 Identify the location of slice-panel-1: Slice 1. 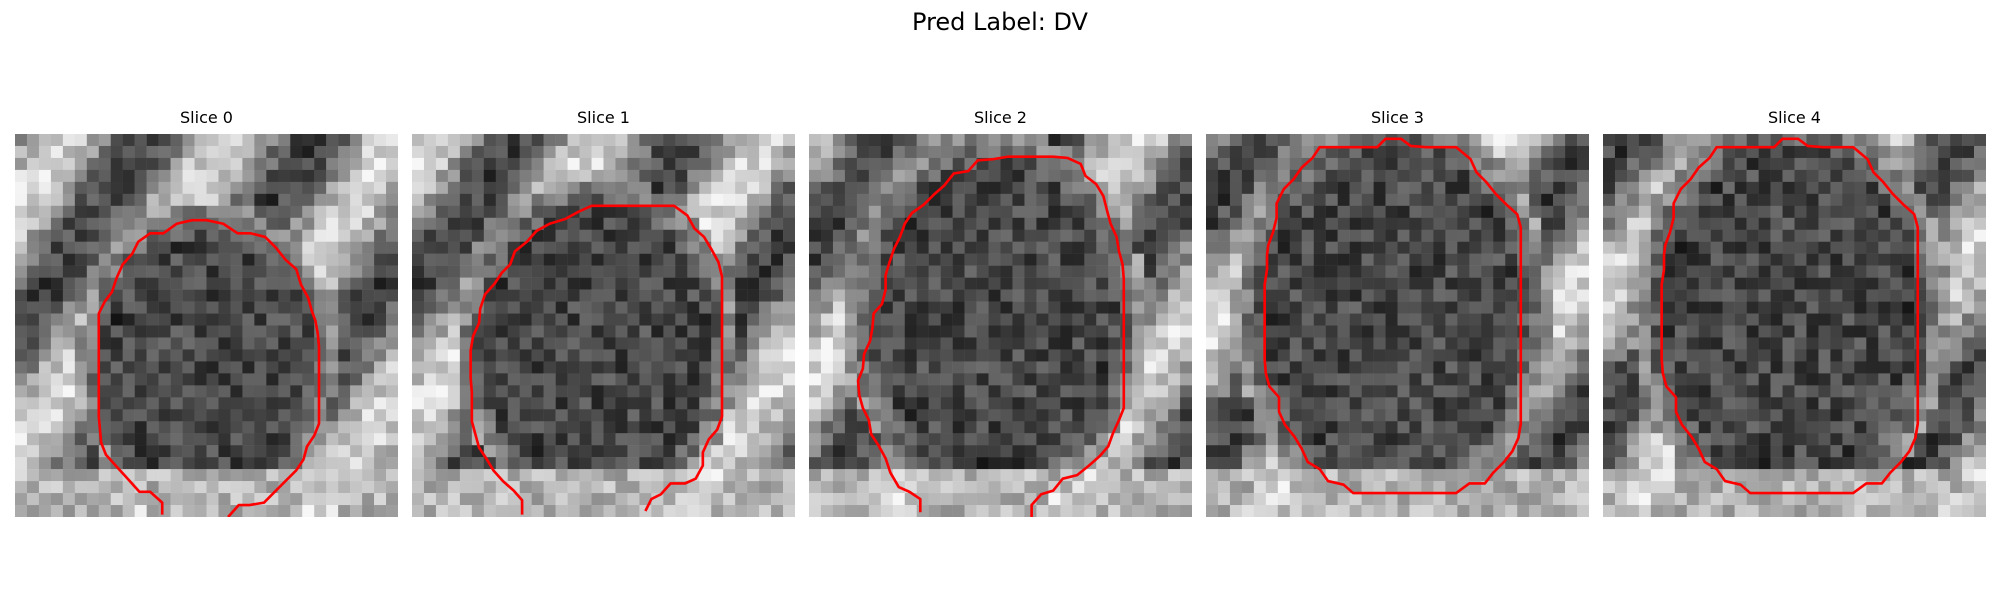
(603, 312).